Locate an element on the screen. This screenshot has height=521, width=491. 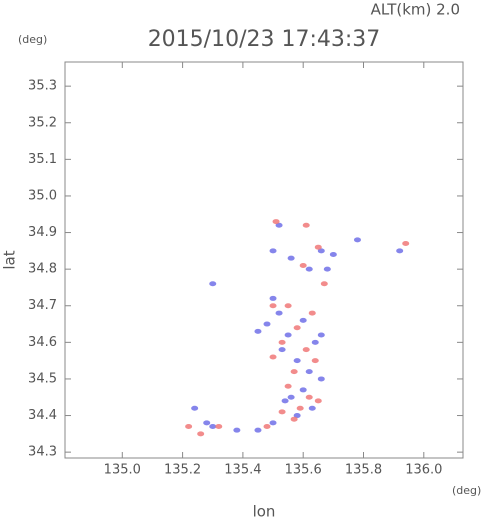
y-unit: (deg) is located at coordinates (32, 39).